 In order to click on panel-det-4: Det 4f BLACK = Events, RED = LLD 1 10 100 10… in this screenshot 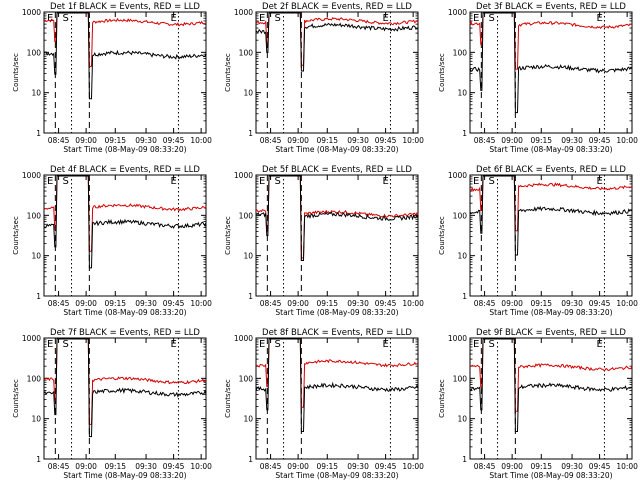, I will do `click(112, 241)`.